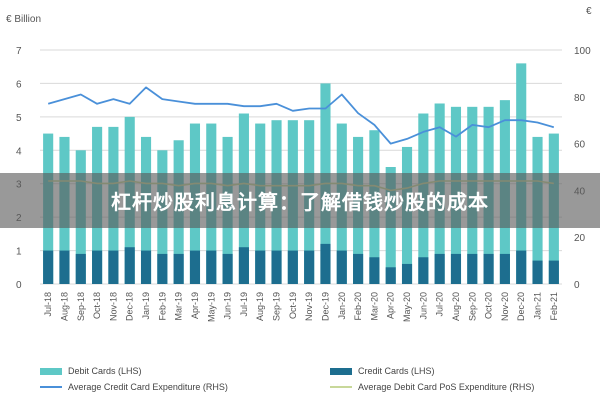 Image resolution: width=600 pixels, height=400 pixels. Describe the element at coordinates (19, 252) in the screenshot. I see `left-tick-label: 1` at that location.